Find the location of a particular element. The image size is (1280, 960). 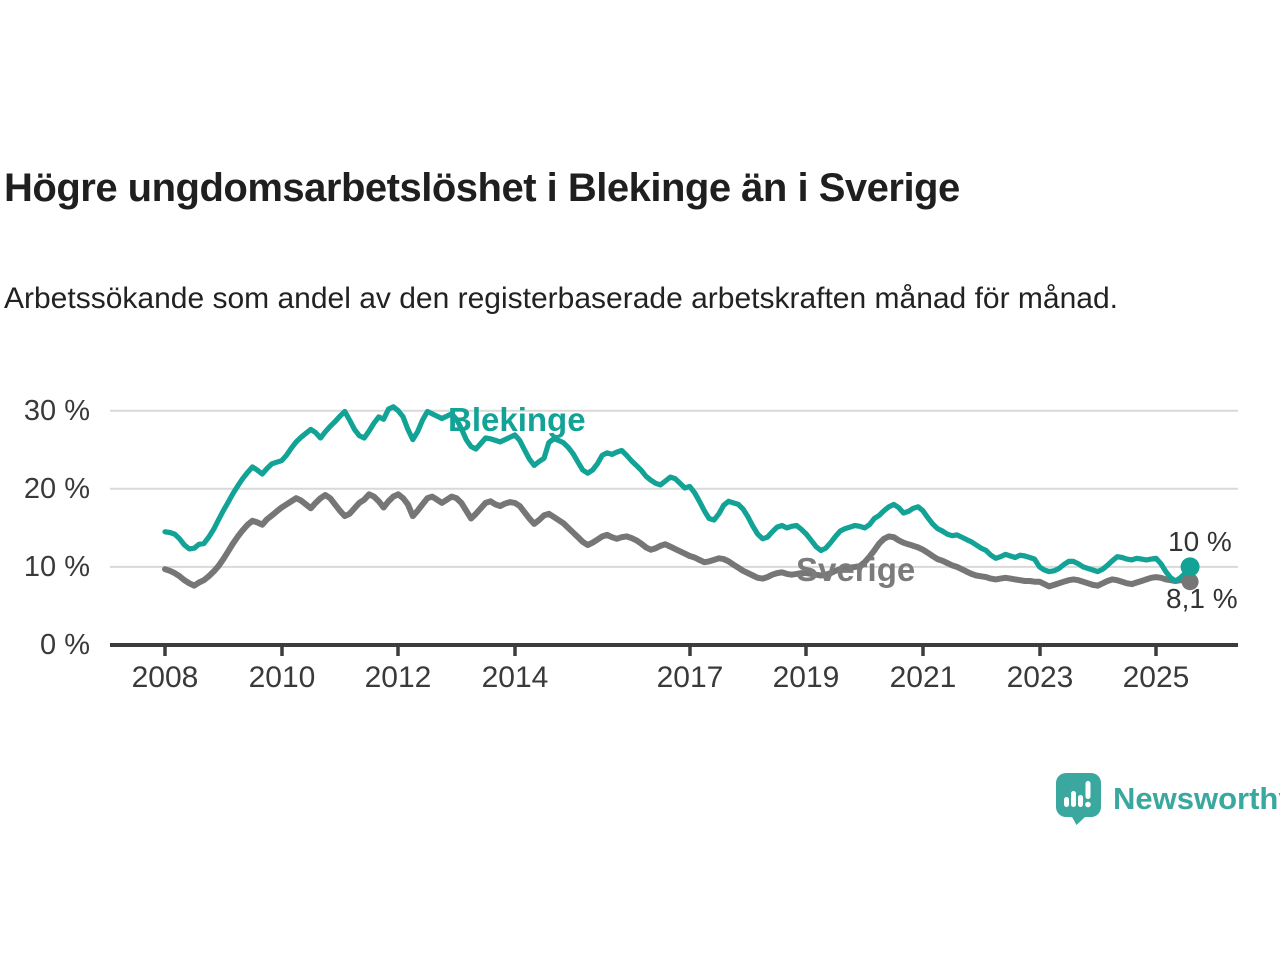

x-tick-label-2023: 2023 is located at coordinates (1040, 677).